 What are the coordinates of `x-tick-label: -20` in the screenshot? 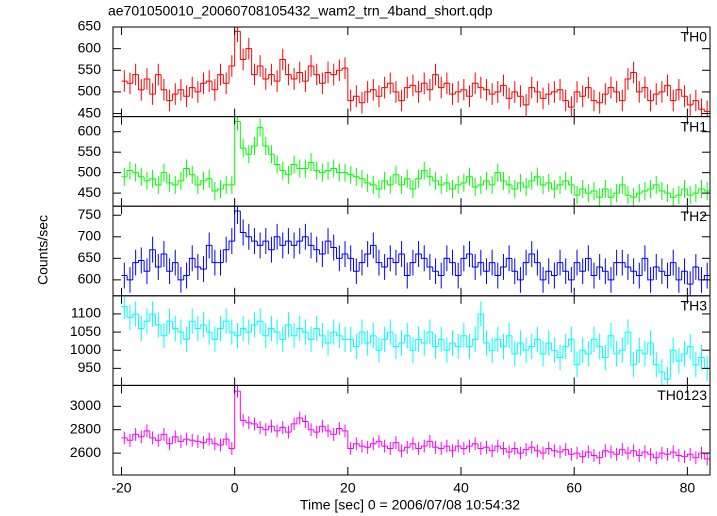 It's located at (121, 488).